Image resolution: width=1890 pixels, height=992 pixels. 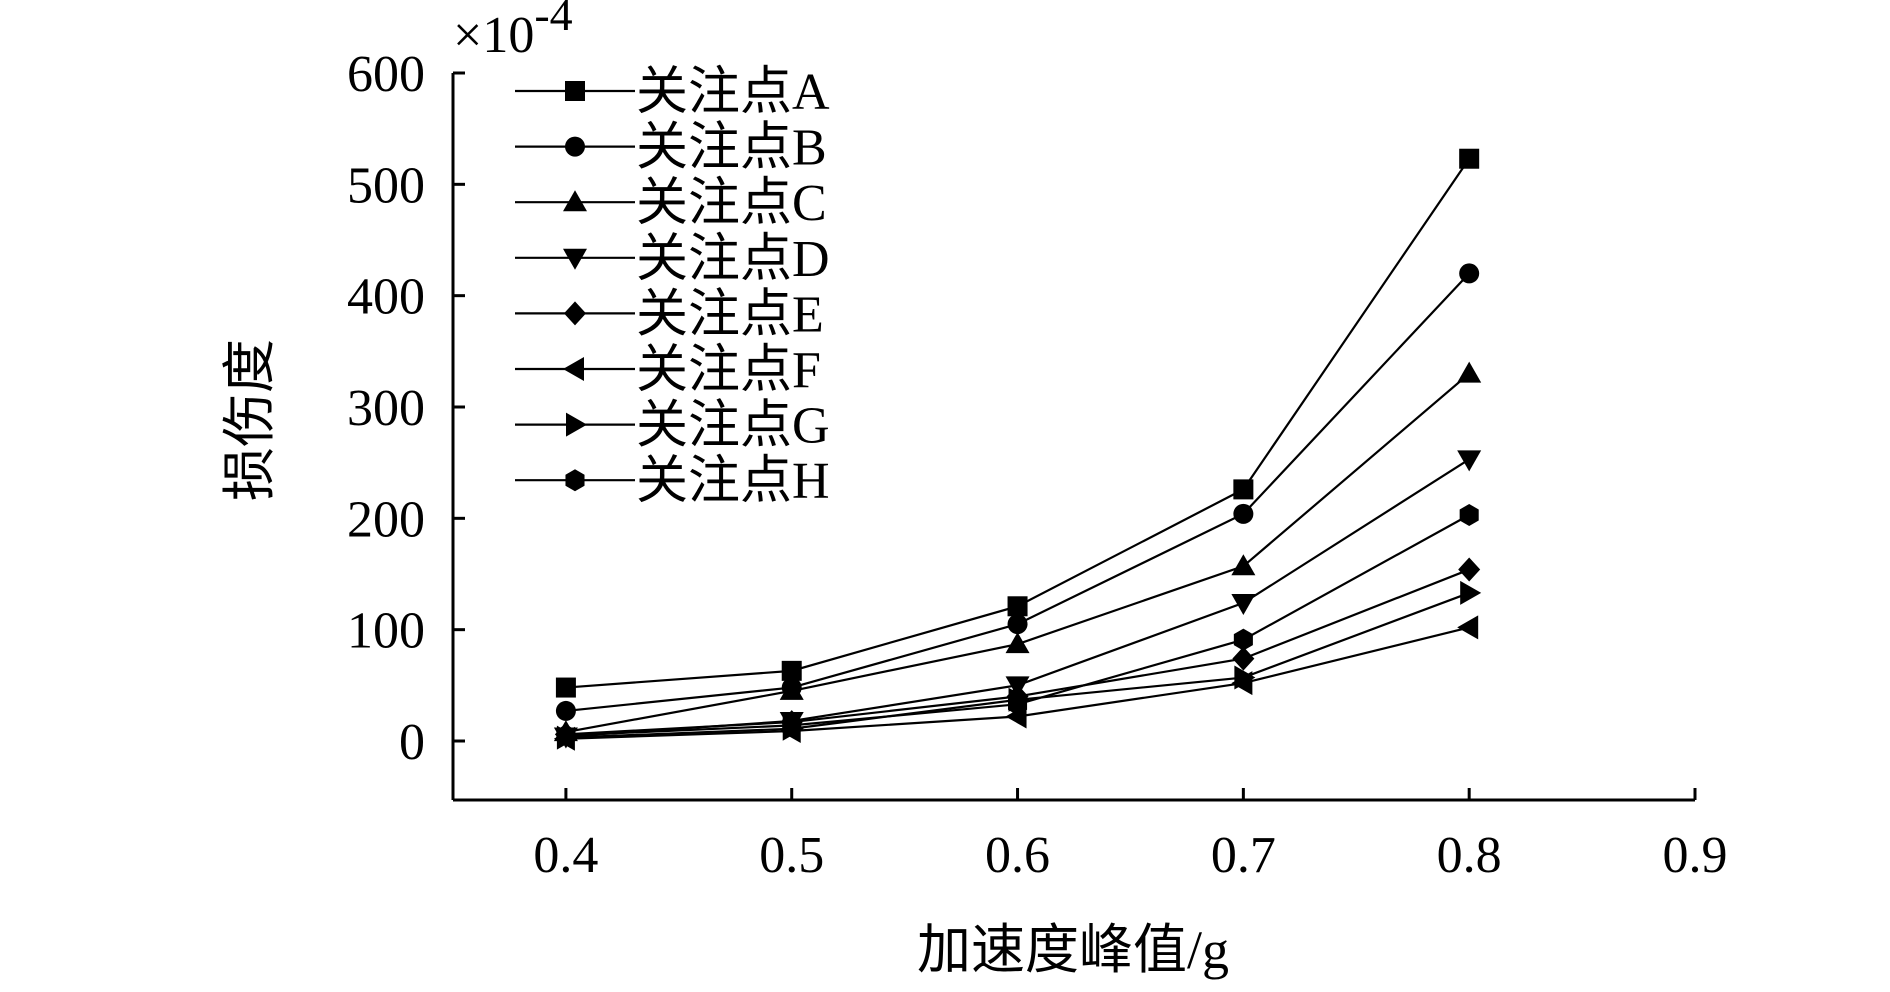 What do you see at coordinates (386, 185) in the screenshot?
I see `y-tick-label: 500` at bounding box center [386, 185].